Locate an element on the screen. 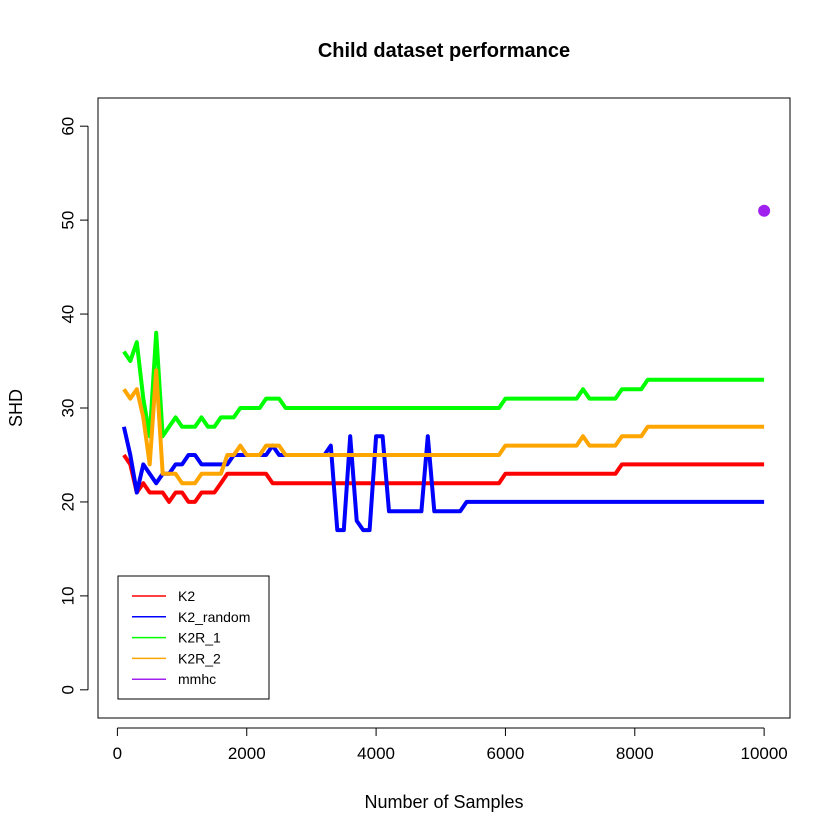  series-k2-line is located at coordinates (443, 478).